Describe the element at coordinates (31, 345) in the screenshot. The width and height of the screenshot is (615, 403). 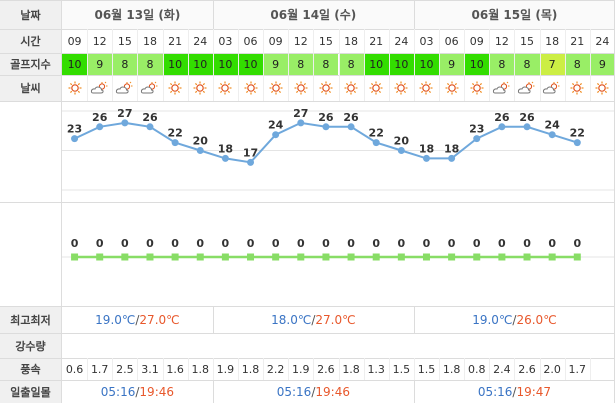
I see `label-rain-amount: 강수량` at that location.